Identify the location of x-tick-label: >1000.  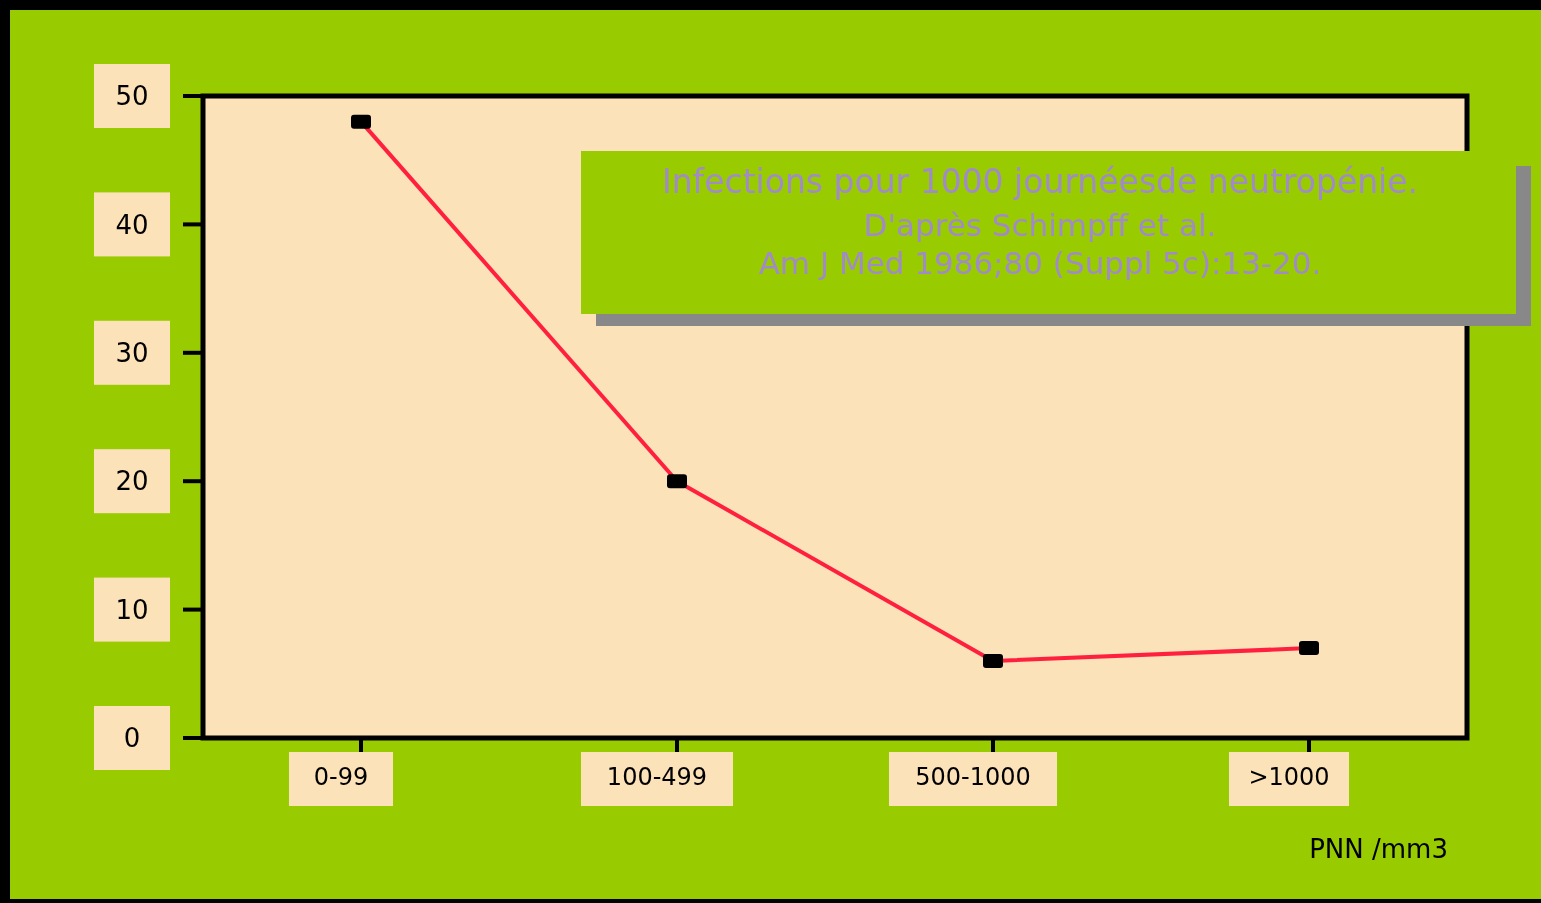
(1289, 777).